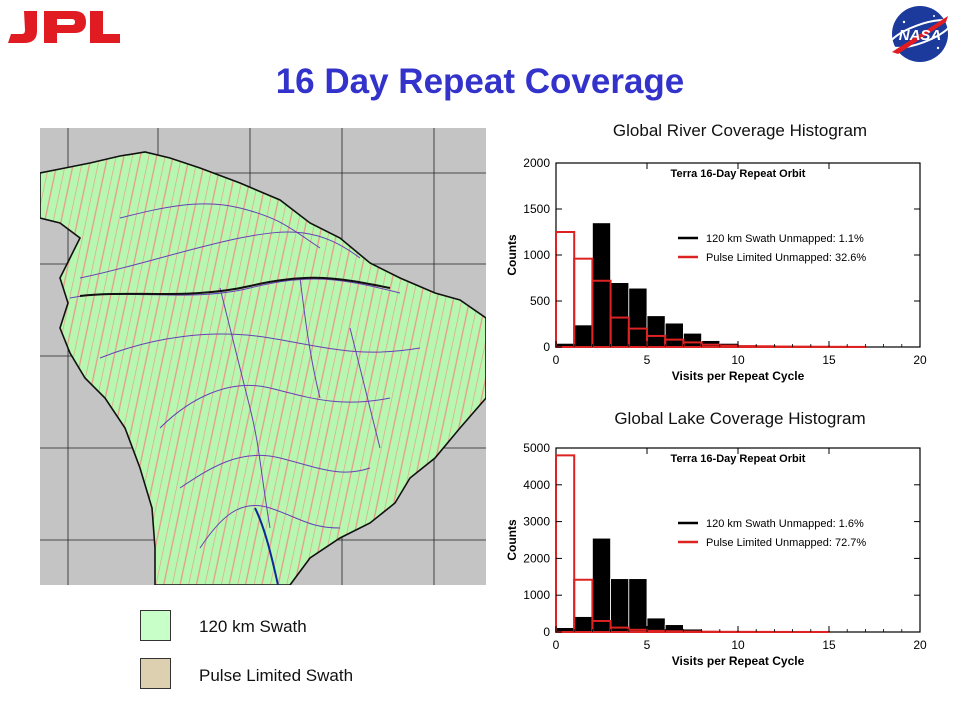 The image size is (960, 720). What do you see at coordinates (740, 418) in the screenshot?
I see `lake-chart-title: Global Lake Coverage Histogram` at bounding box center [740, 418].